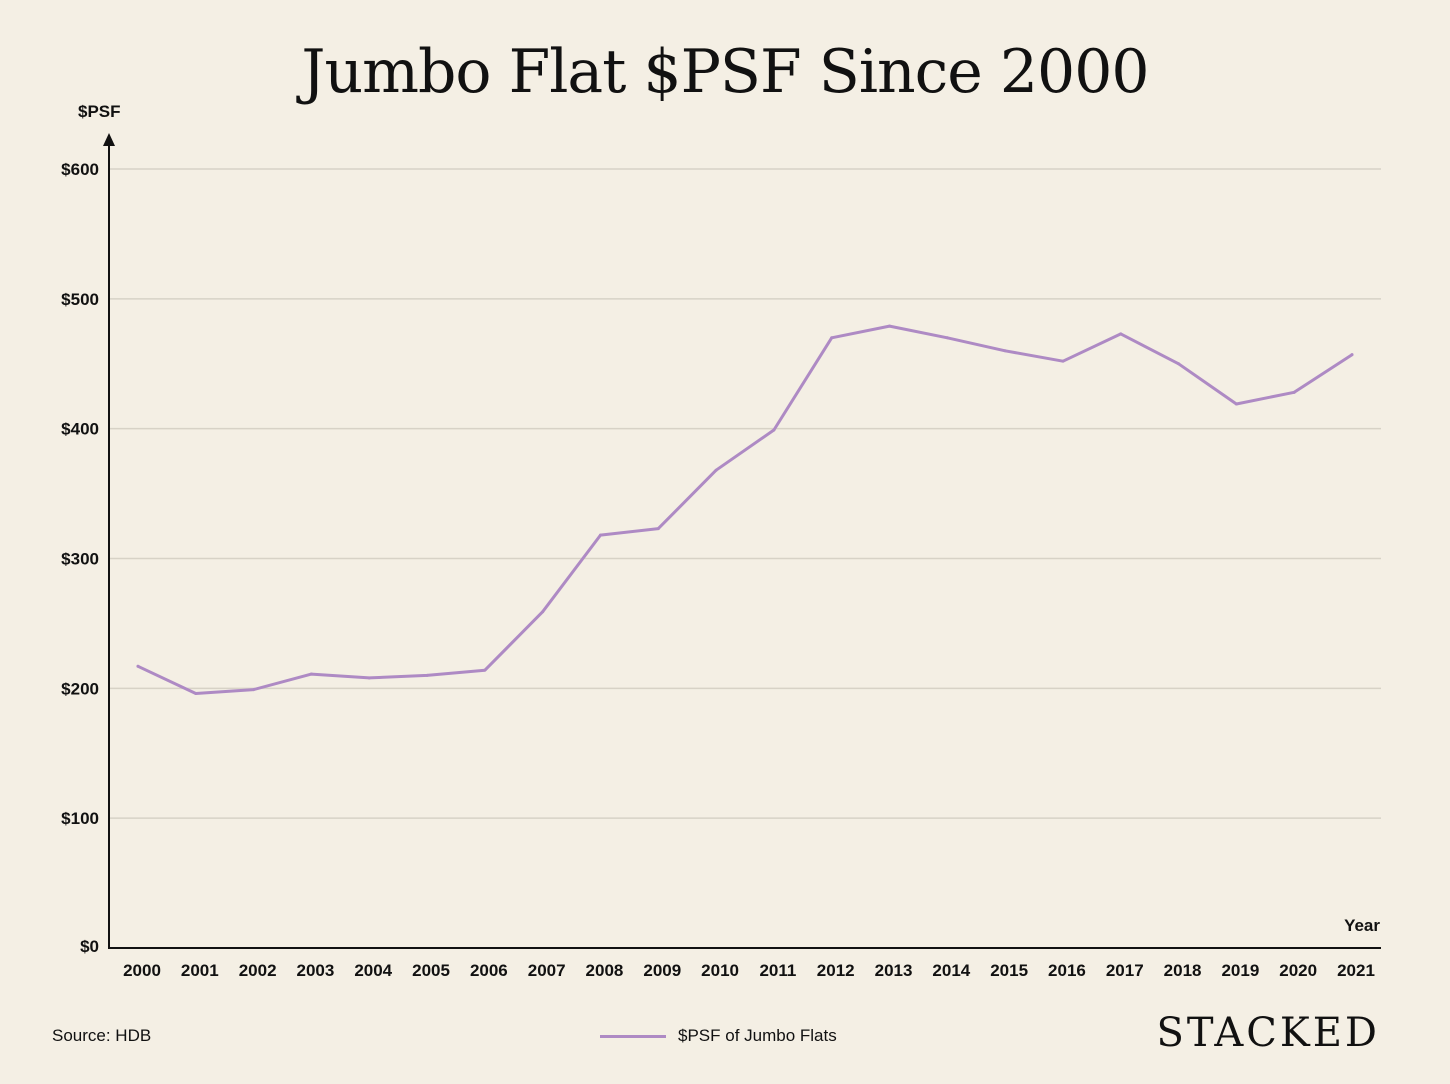 The image size is (1450, 1084). What do you see at coordinates (547, 970) in the screenshot?
I see `x-tick-label: 2007` at bounding box center [547, 970].